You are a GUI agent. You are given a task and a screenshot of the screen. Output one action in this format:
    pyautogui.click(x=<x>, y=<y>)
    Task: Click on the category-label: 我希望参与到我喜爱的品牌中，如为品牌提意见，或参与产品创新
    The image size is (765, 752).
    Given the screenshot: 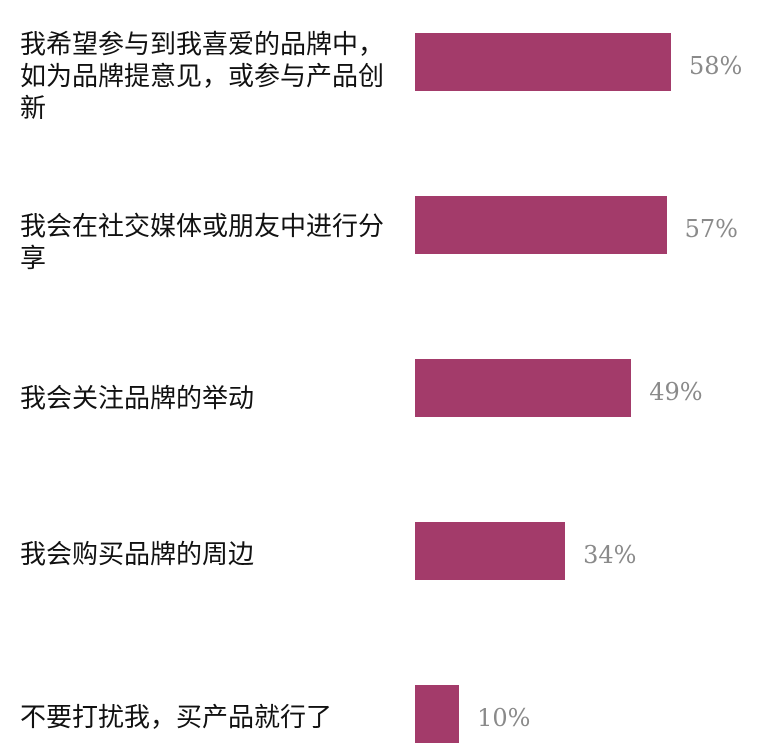 What is the action you would take?
    pyautogui.click(x=202, y=77)
    